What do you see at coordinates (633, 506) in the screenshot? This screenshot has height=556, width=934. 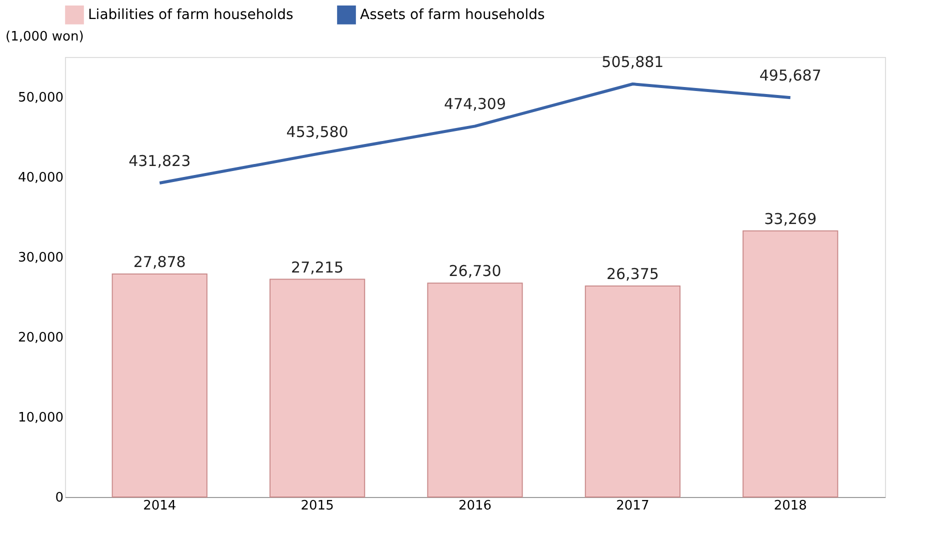 I see `x-tick-label: 2017` at bounding box center [633, 506].